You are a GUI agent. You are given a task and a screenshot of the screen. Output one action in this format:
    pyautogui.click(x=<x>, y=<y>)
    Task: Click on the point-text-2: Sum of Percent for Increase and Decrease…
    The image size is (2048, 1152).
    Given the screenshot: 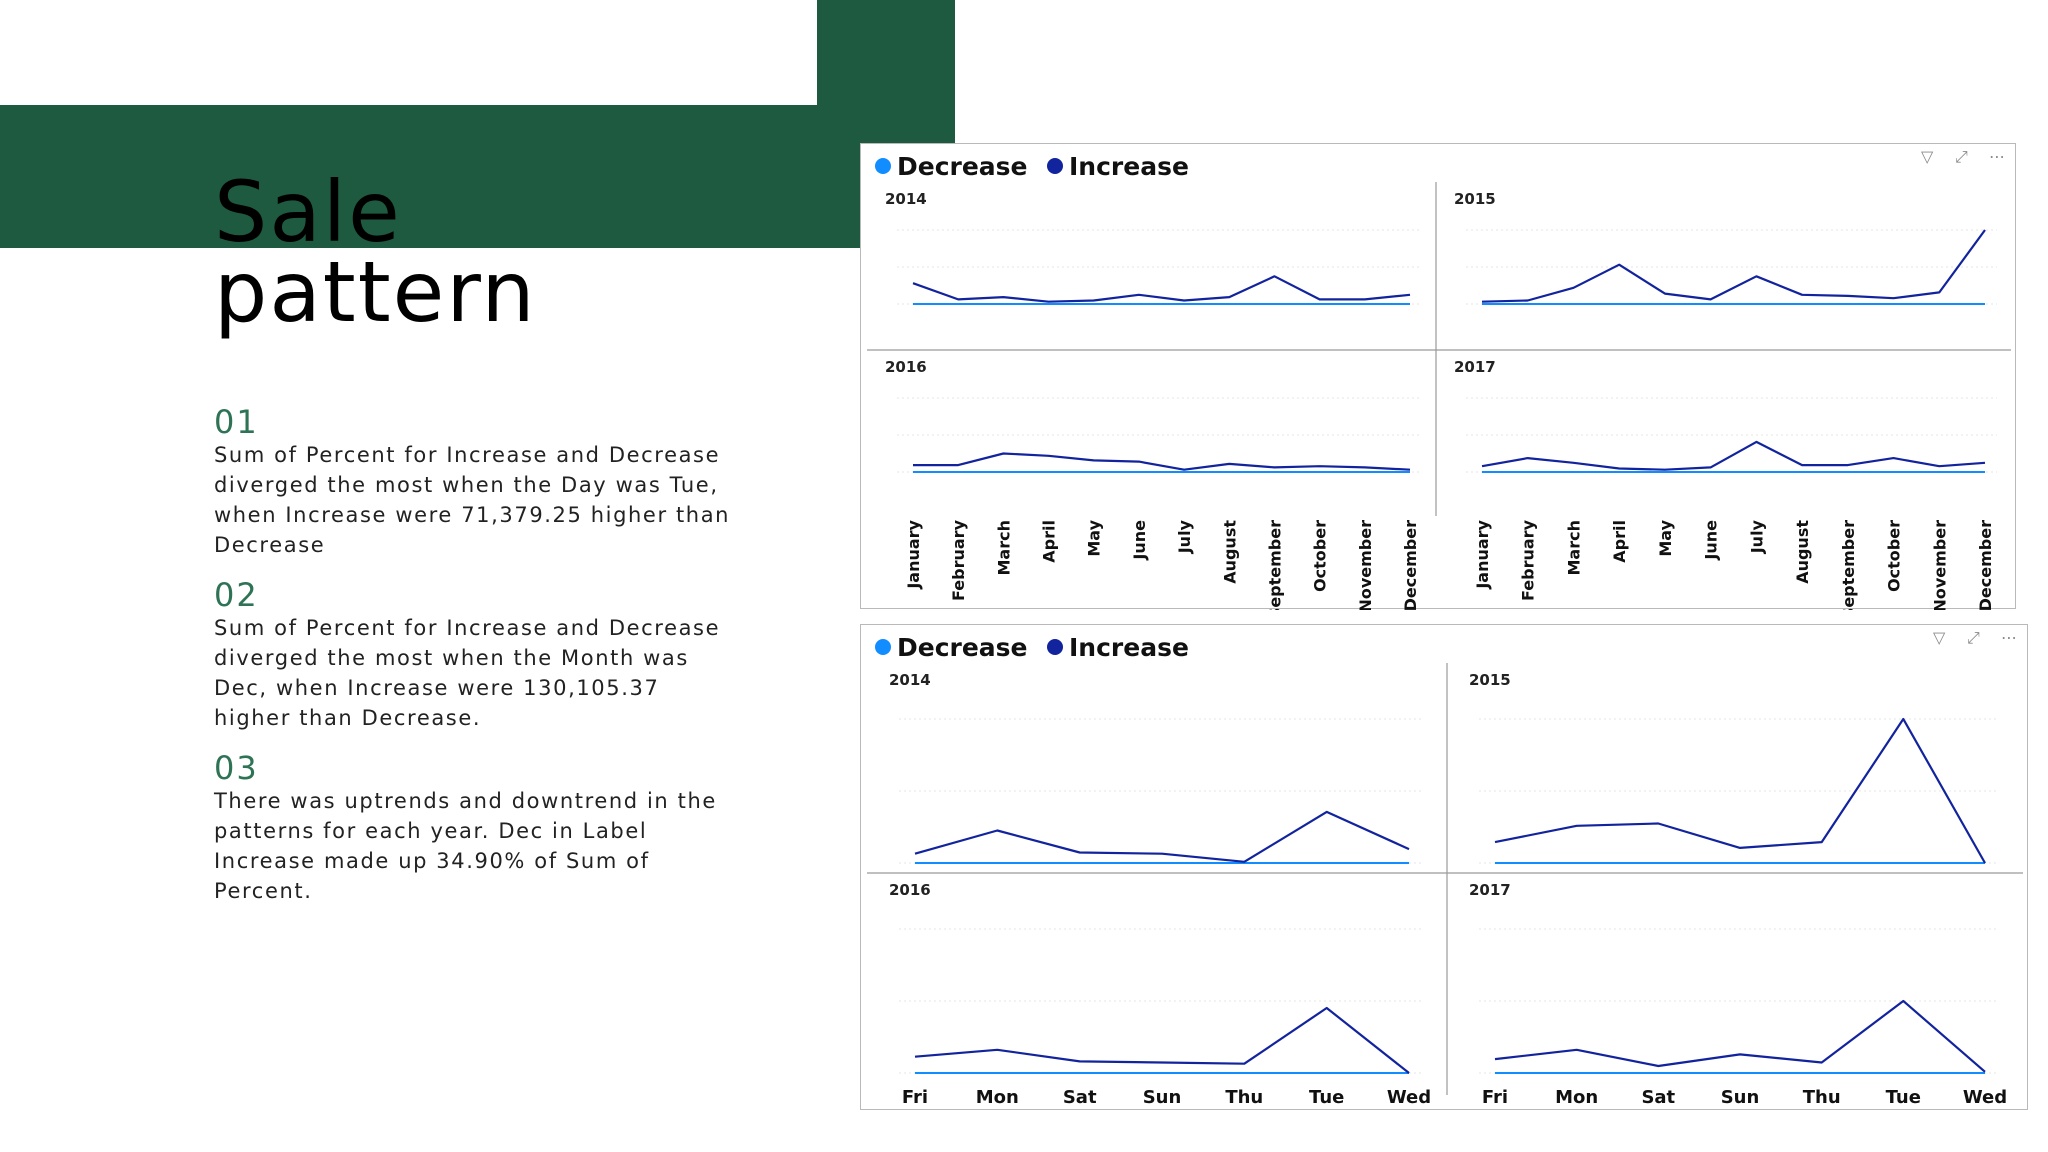 What is the action you would take?
    pyautogui.click(x=467, y=673)
    